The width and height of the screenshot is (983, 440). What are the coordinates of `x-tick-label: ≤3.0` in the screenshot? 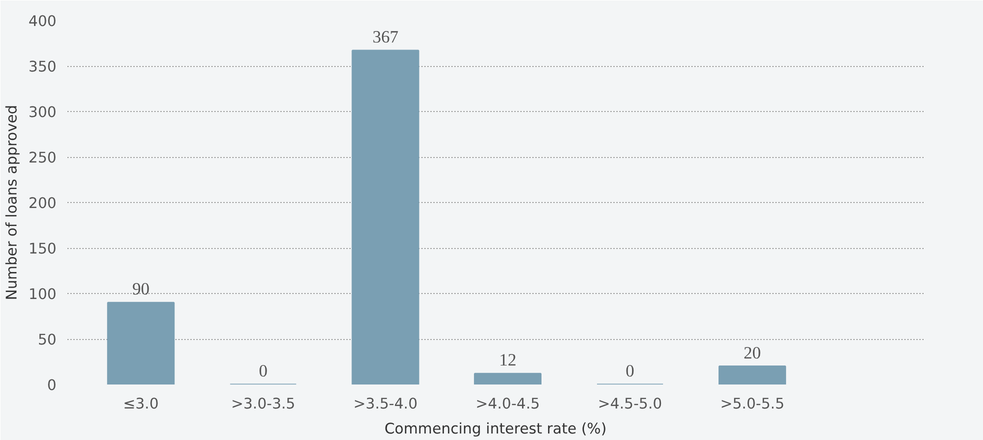 It's located at (141, 404).